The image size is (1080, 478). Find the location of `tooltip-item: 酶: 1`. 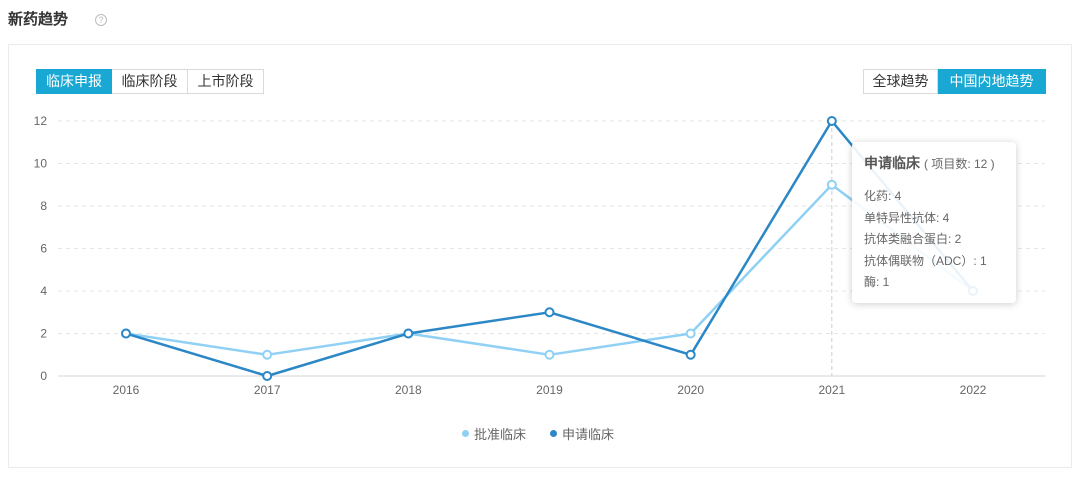

tooltip-item: 酶: 1 is located at coordinates (877, 282).